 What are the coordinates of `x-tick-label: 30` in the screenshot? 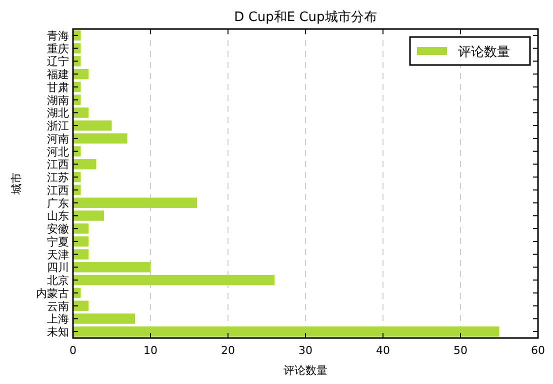 It's located at (305, 350).